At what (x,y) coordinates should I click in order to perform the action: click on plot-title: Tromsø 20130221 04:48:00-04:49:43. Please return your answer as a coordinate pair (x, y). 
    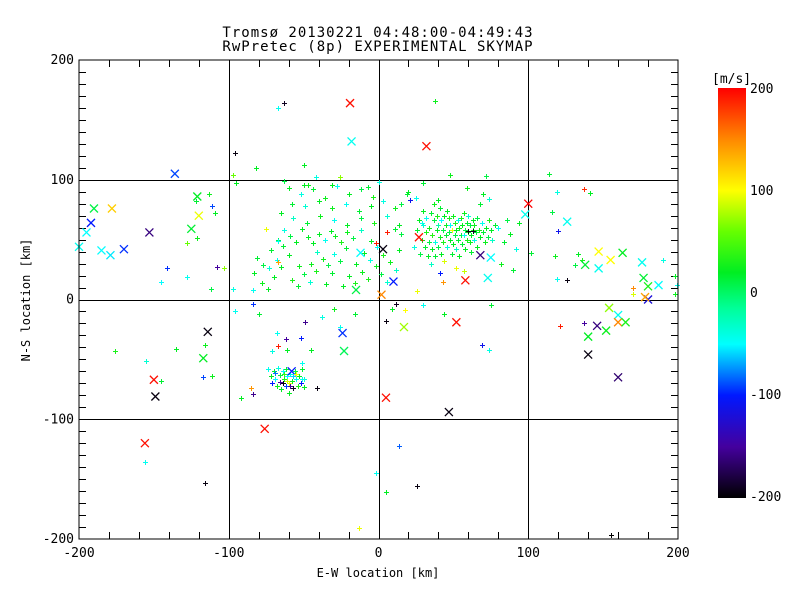
    Looking at the image, I should click on (377, 33).